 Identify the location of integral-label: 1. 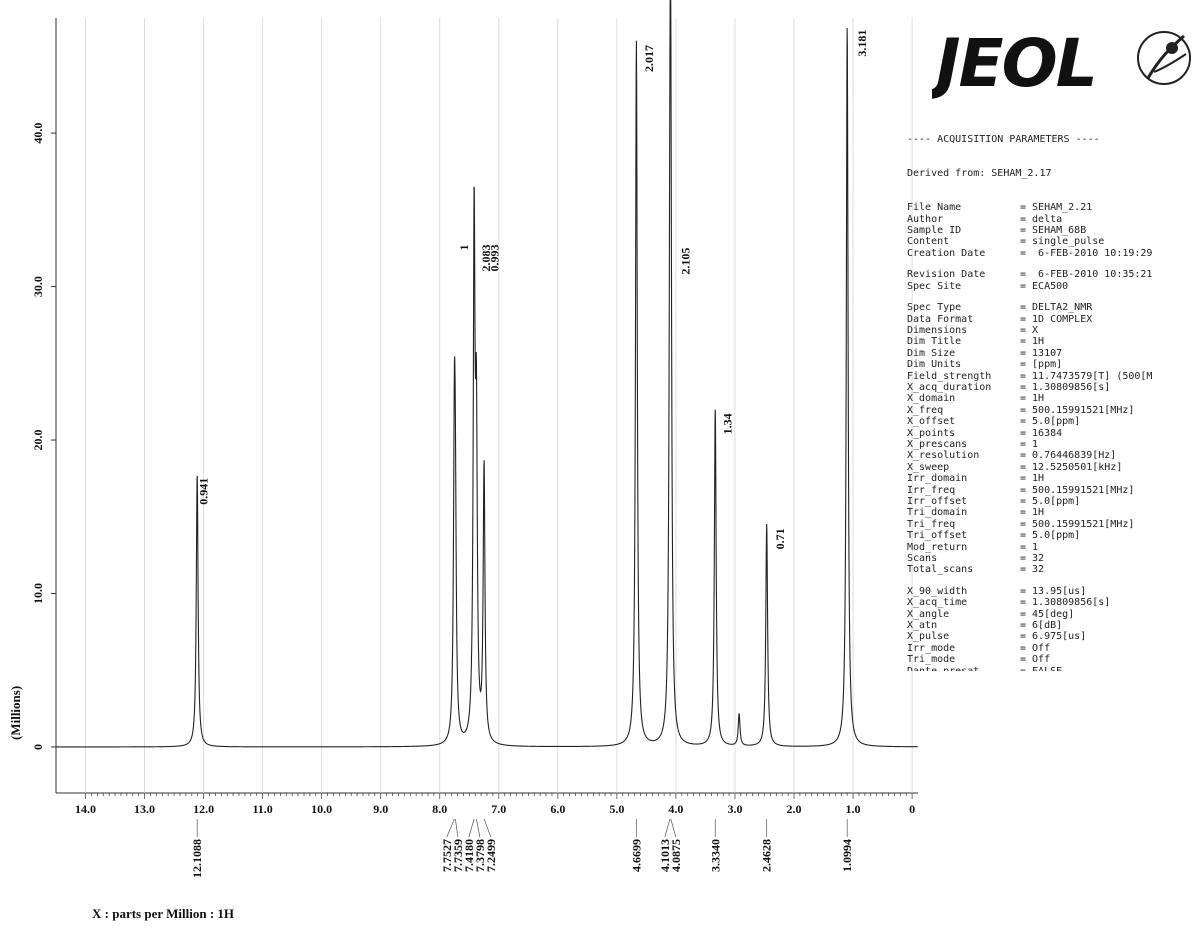
(464, 248).